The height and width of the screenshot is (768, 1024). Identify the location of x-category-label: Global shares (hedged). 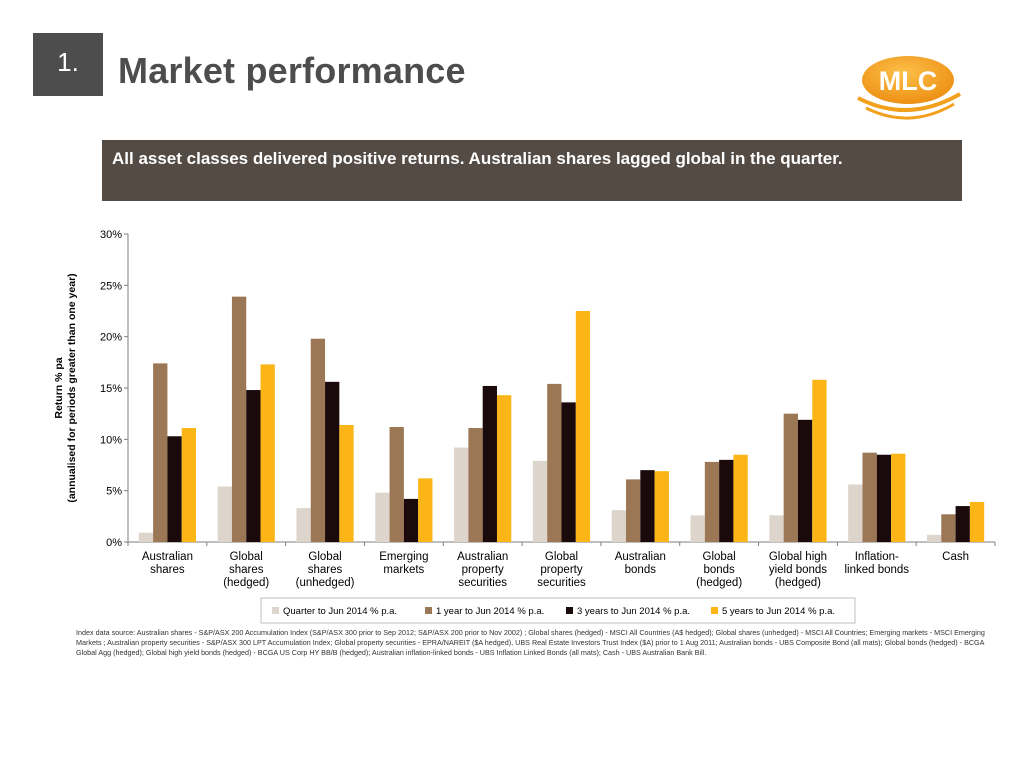
(246, 570).